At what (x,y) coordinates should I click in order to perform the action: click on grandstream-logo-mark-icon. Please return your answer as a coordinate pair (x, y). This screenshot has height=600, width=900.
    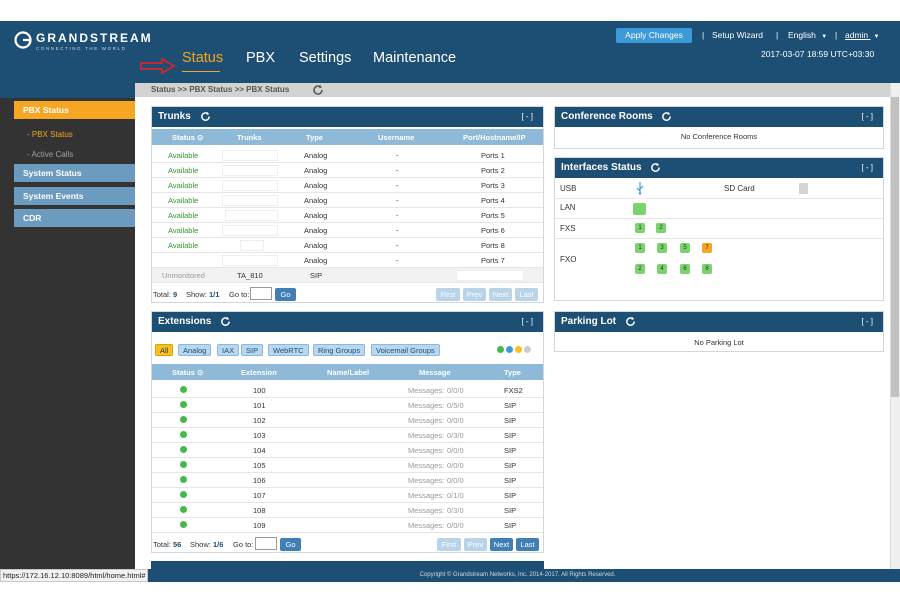
    Looking at the image, I should click on (23, 40).